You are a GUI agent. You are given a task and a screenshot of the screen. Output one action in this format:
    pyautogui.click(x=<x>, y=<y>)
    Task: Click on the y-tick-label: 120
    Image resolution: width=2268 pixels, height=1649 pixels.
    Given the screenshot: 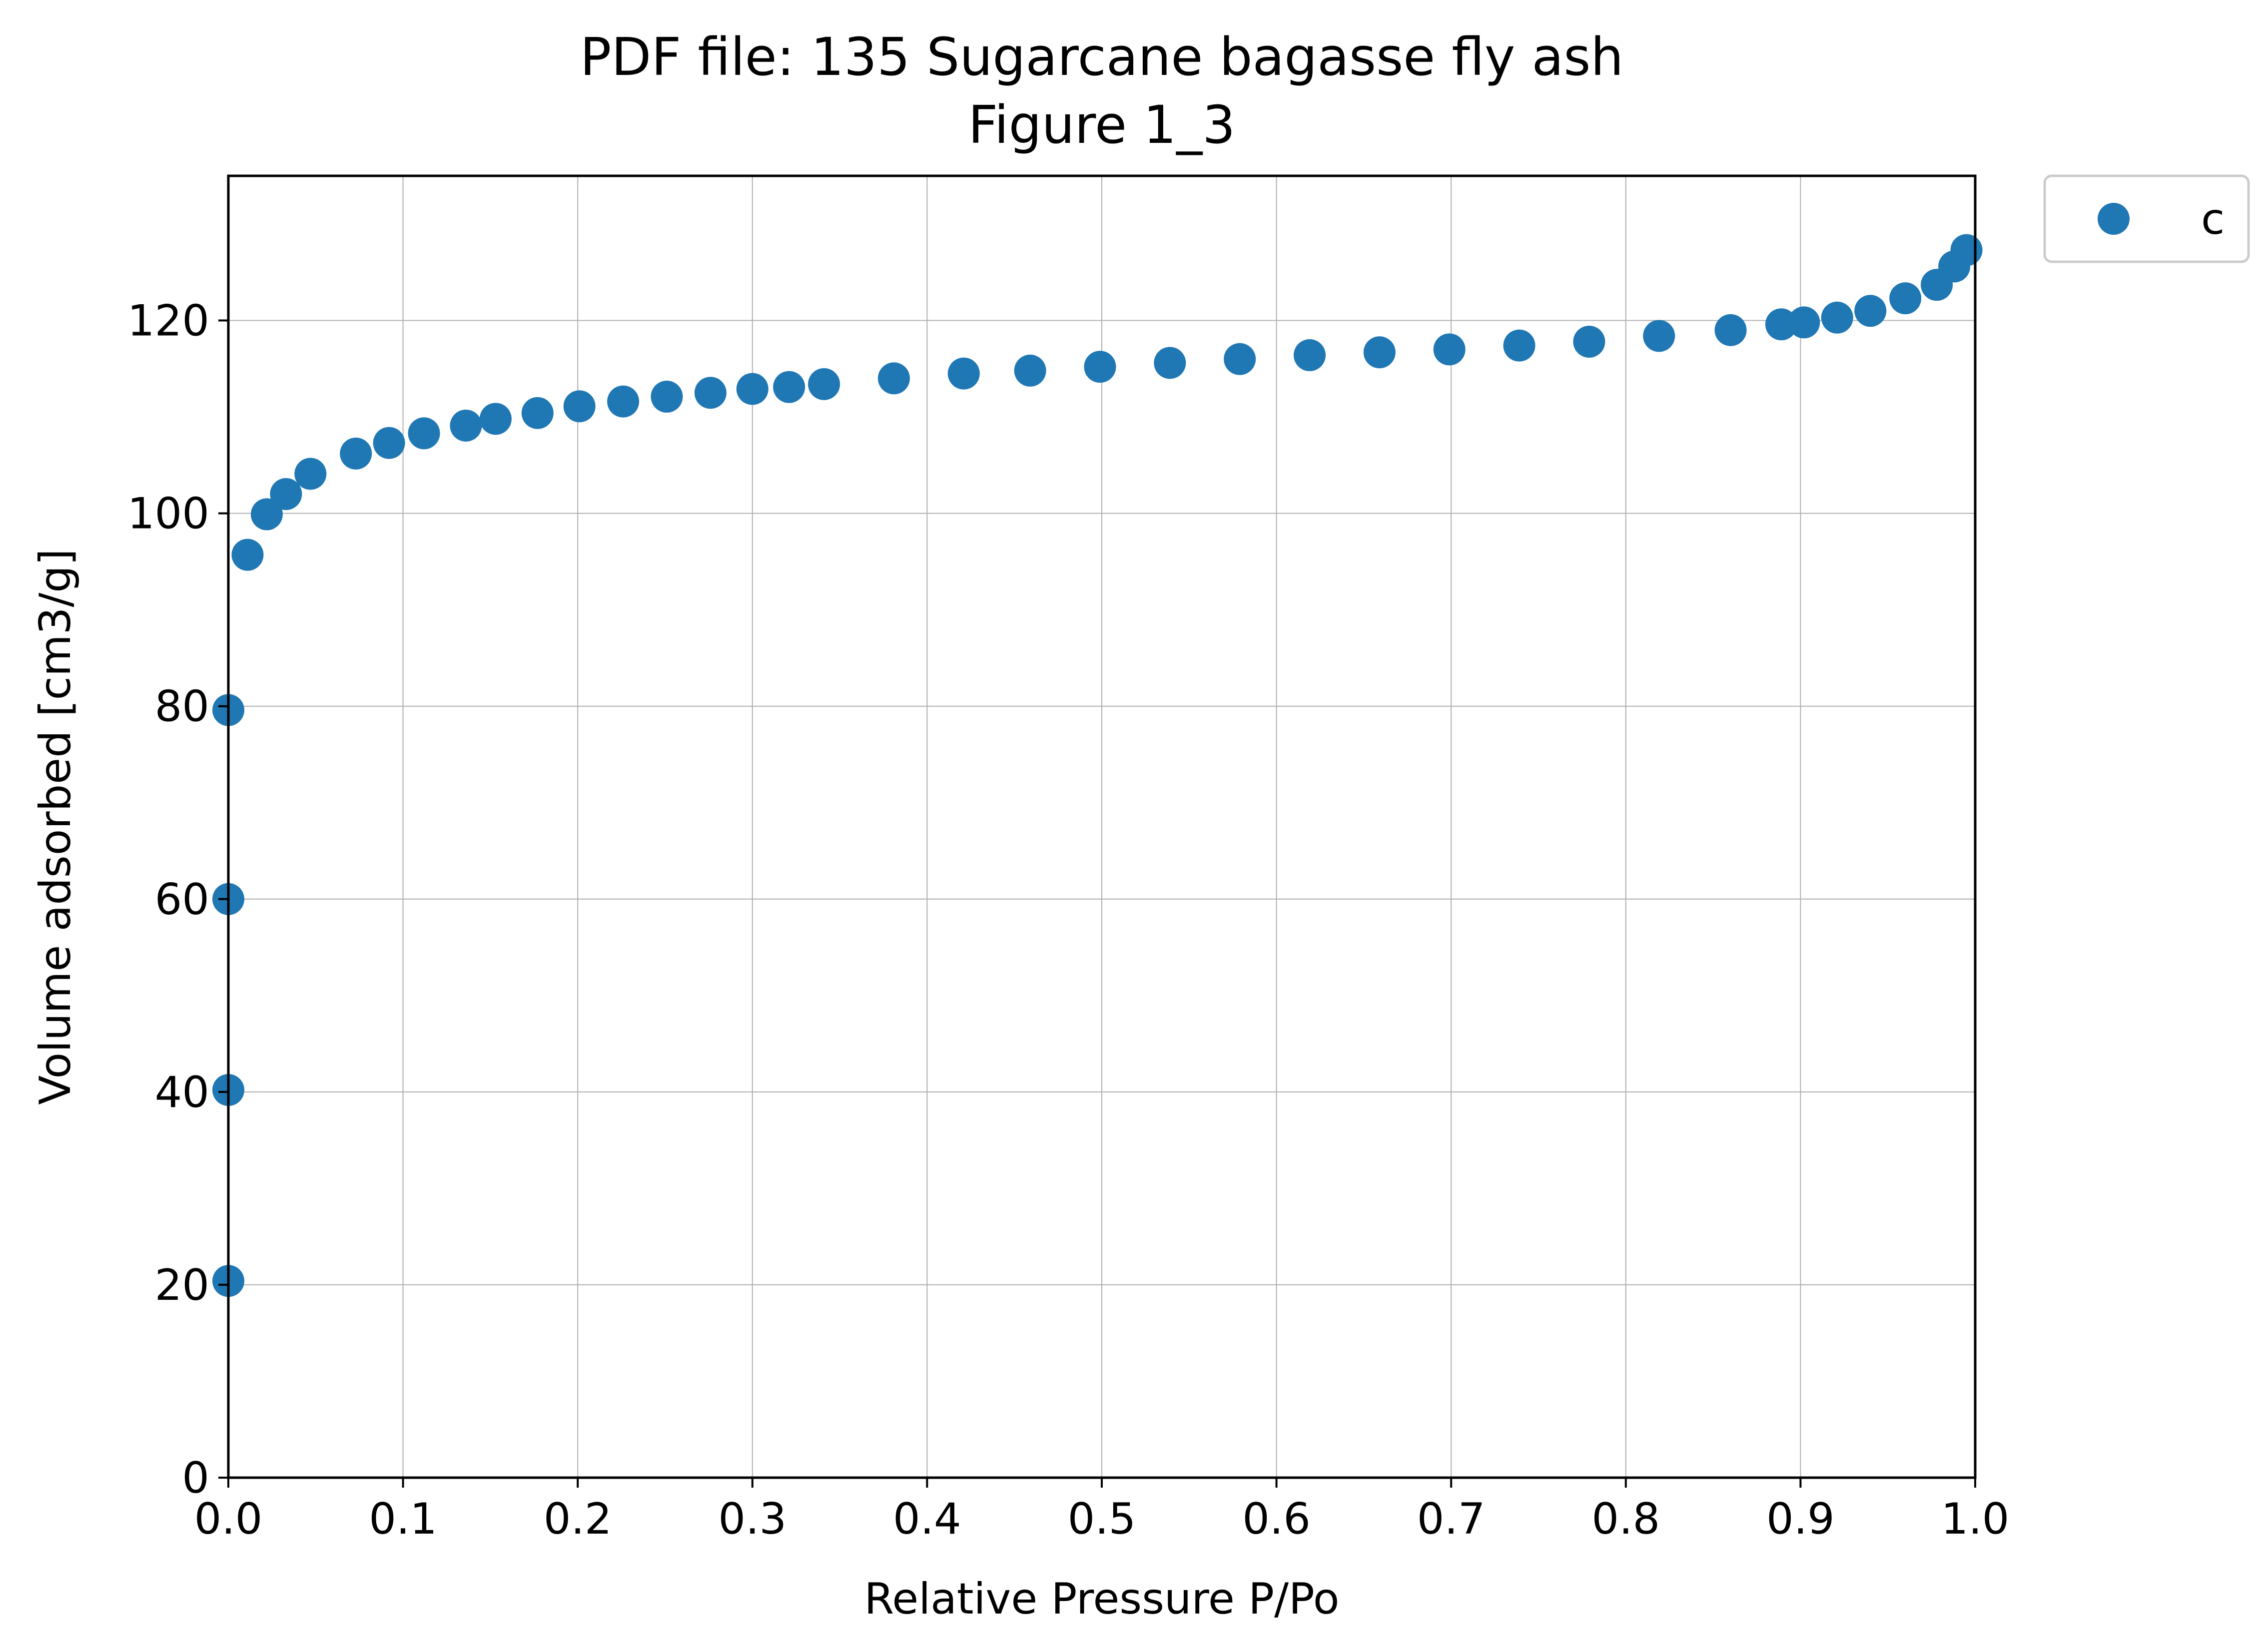 What is the action you would take?
    pyautogui.click(x=168, y=321)
    